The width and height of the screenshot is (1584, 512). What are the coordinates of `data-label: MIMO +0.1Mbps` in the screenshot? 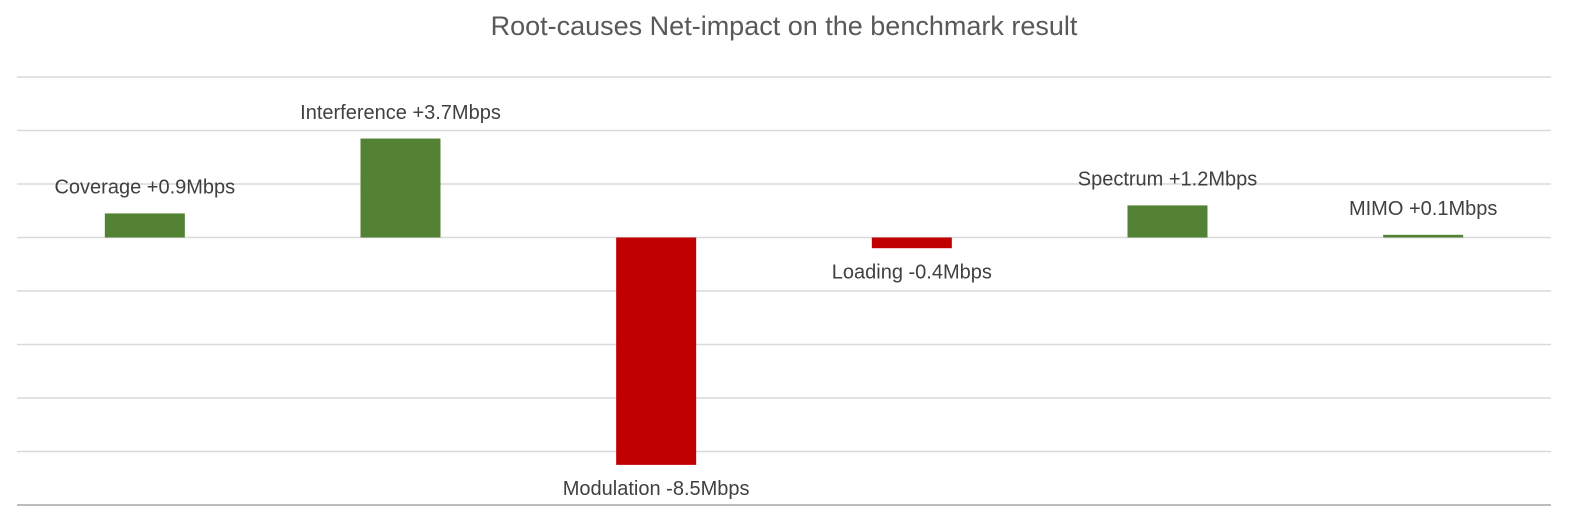 It's located at (1423, 209).